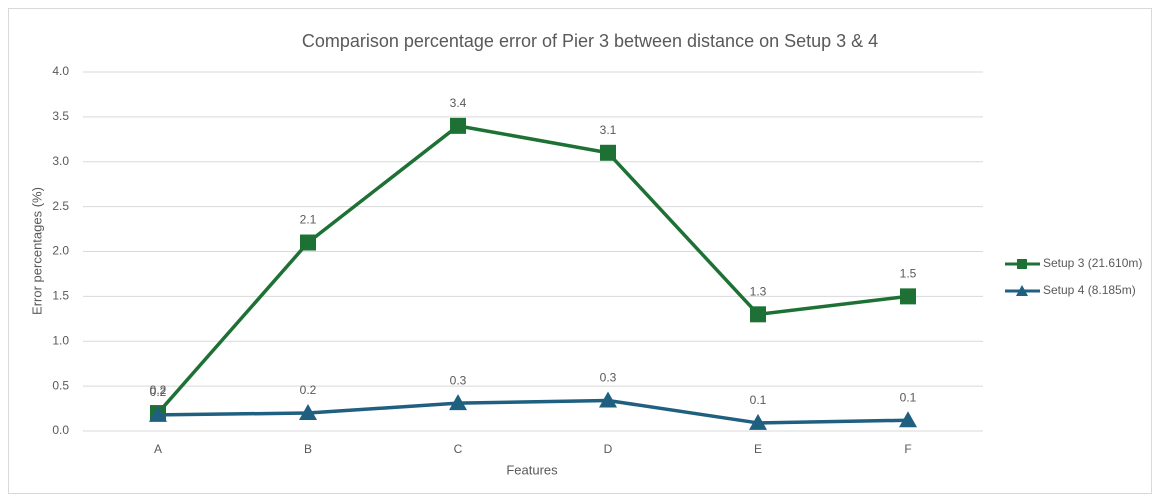 Image resolution: width=1152 pixels, height=494 pixels. I want to click on y-tick-label: 3.0, so click(60, 161).